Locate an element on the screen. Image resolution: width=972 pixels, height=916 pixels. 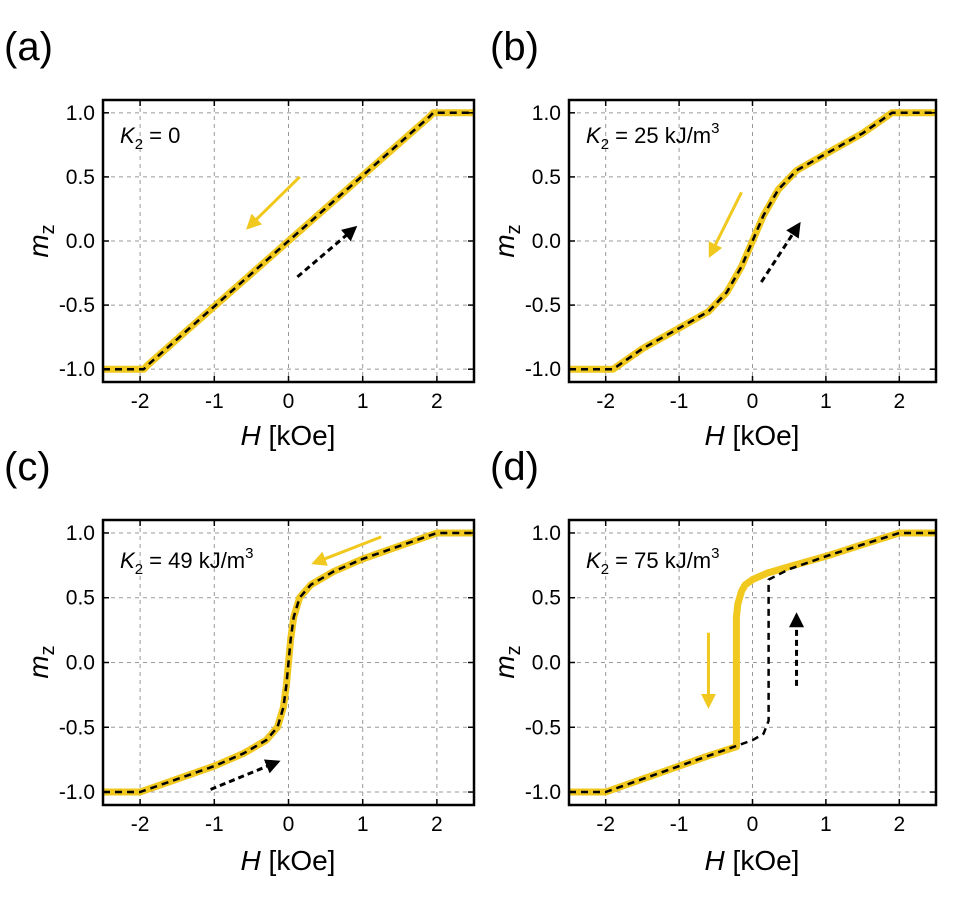
panel-b-y-tick-label-4: 1.0 is located at coordinates (546, 113).